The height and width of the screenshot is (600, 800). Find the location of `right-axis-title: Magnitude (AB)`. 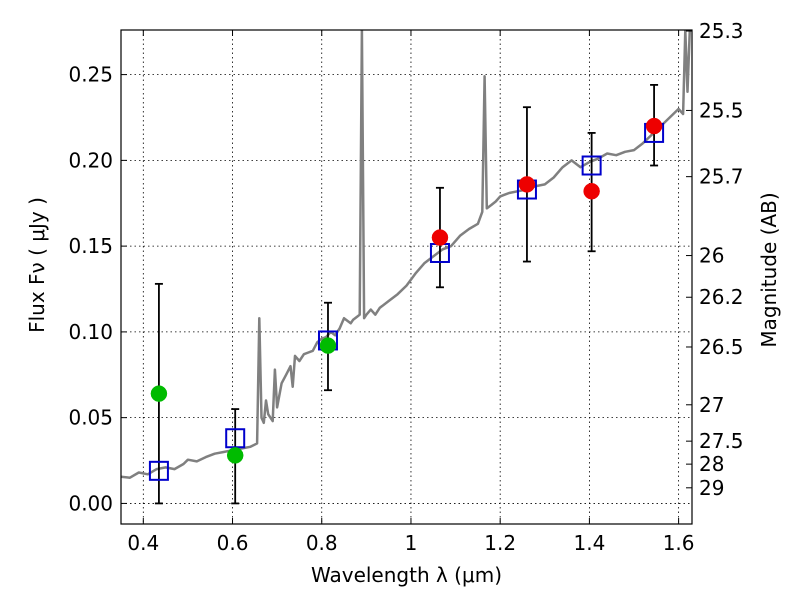

right-axis-title: Magnitude (AB) is located at coordinates (769, 269).